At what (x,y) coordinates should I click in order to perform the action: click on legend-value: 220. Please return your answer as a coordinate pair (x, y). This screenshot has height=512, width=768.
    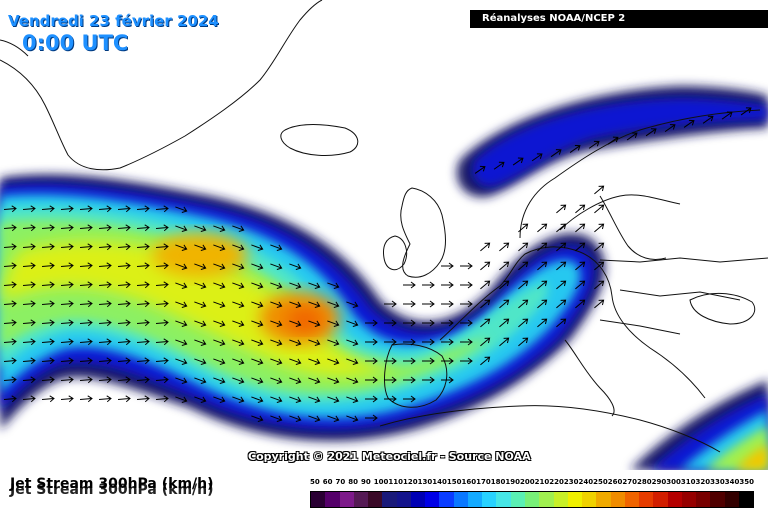
    Looking at the image, I should click on (556, 482).